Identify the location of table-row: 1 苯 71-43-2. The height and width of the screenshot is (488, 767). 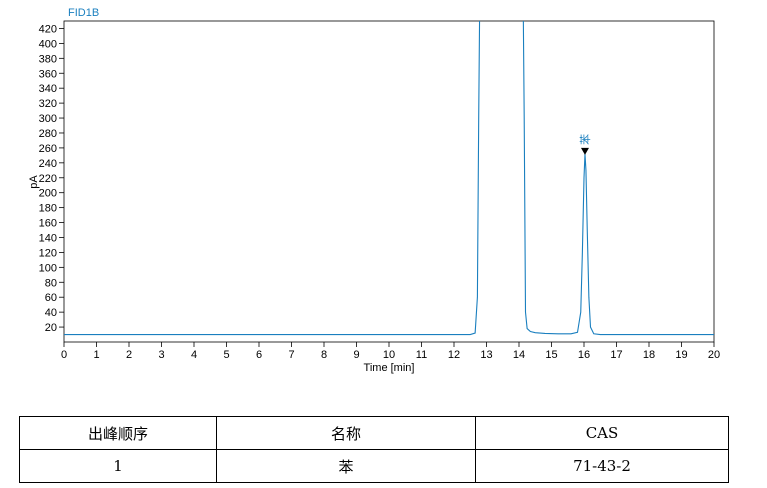
(374, 466).